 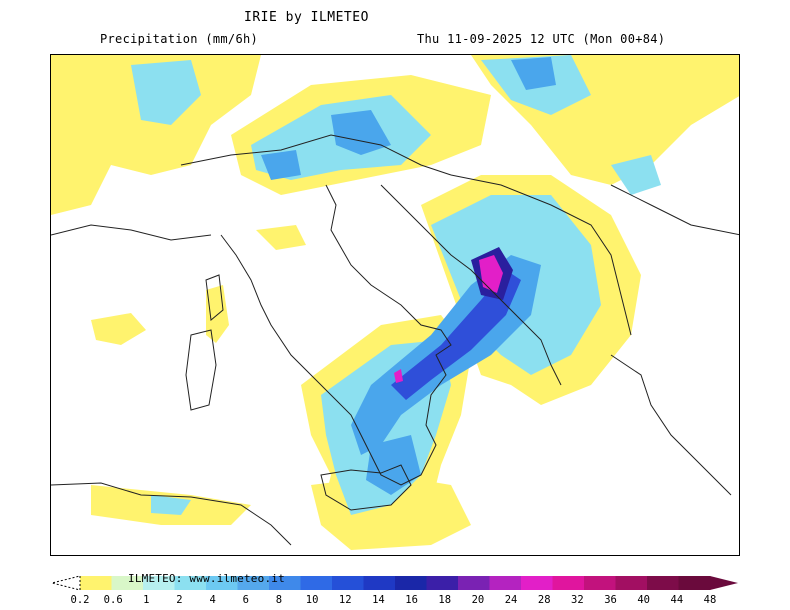 What do you see at coordinates (214, 297) in the screenshot?
I see `corsica-outline` at bounding box center [214, 297].